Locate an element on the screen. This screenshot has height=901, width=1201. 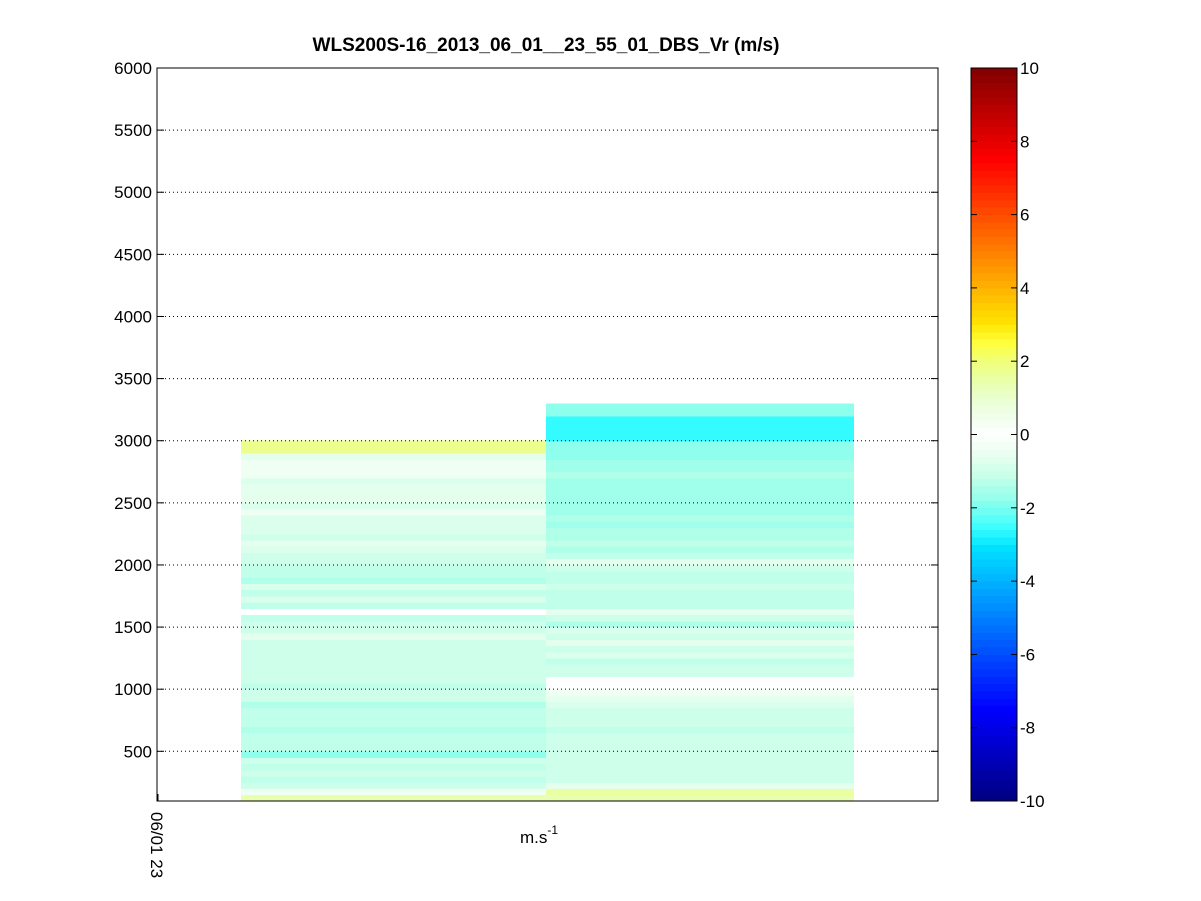
colorbar-tick-label: -4 is located at coordinates (1027, 581).